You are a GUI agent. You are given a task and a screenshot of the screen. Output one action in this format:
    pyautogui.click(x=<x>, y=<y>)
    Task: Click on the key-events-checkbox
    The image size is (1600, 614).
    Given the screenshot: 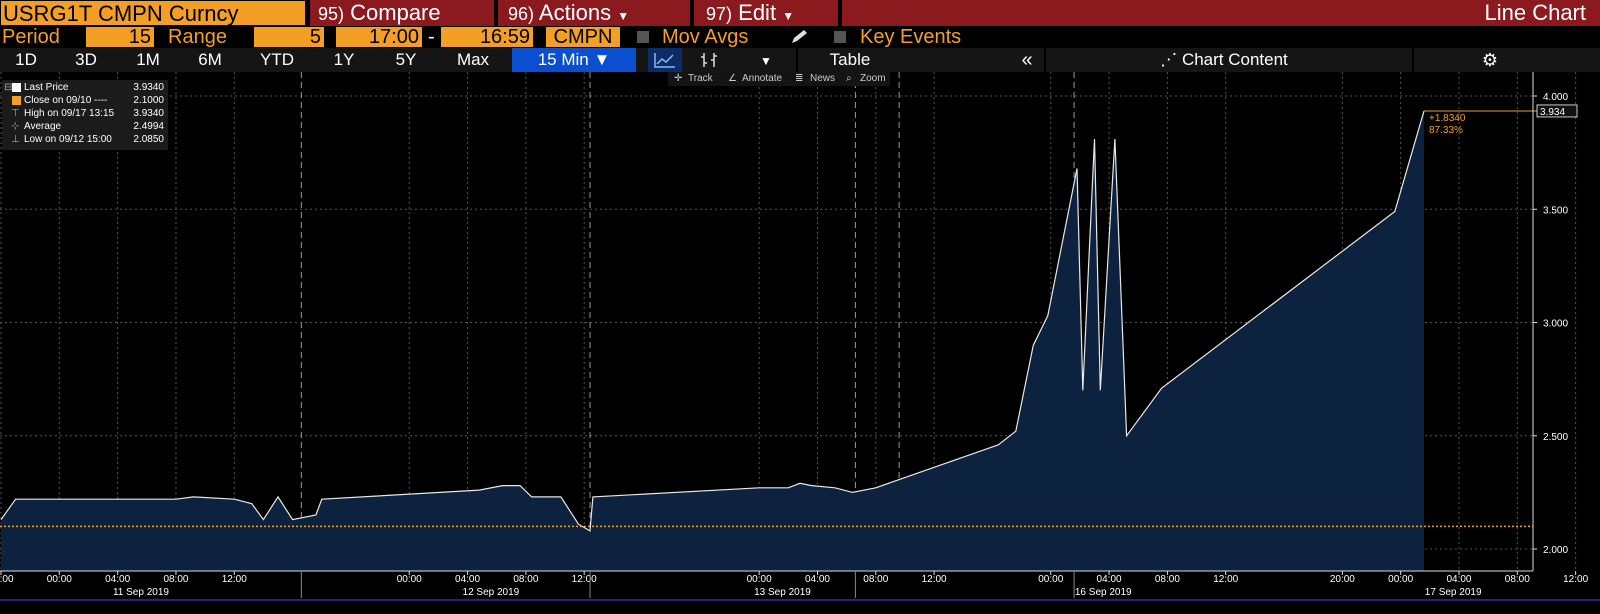 What is the action you would take?
    pyautogui.click(x=840, y=37)
    